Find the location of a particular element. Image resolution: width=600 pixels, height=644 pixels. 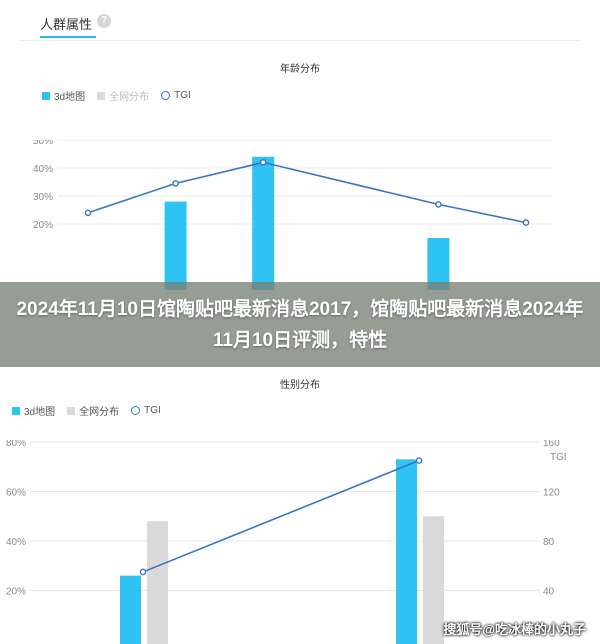

y-tick-label: 50% is located at coordinates (43, 143).